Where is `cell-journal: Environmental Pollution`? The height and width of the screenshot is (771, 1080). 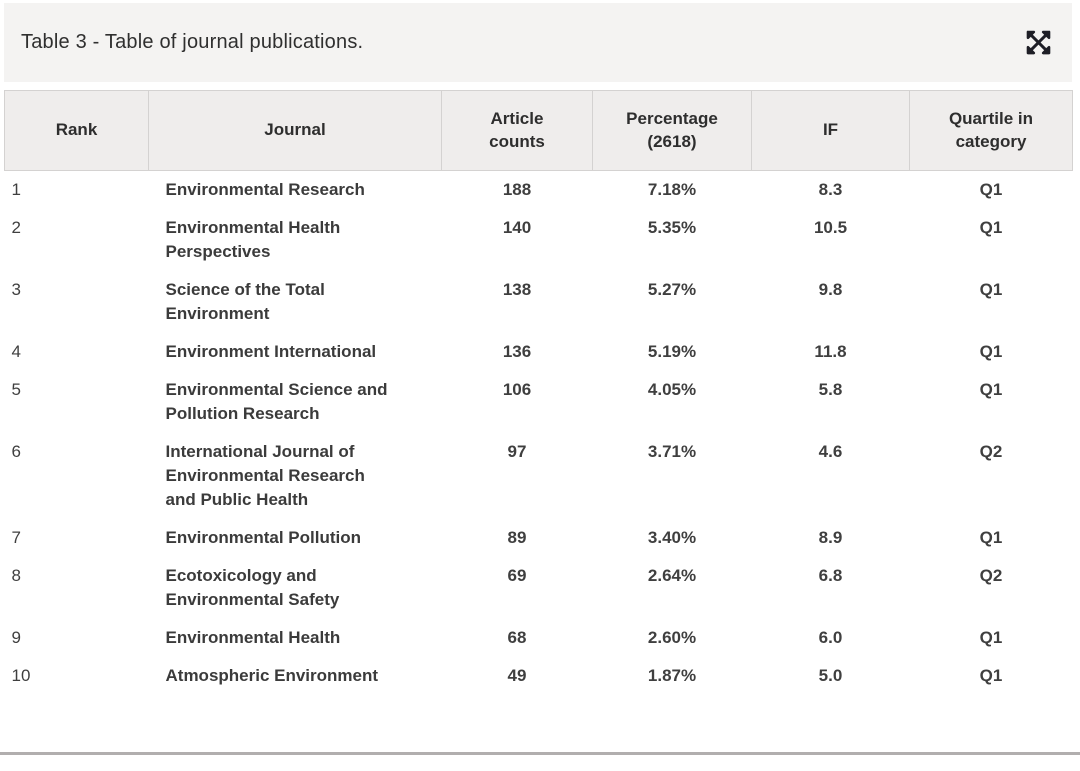
cell-journal: Environmental Pollution is located at coordinates (263, 537).